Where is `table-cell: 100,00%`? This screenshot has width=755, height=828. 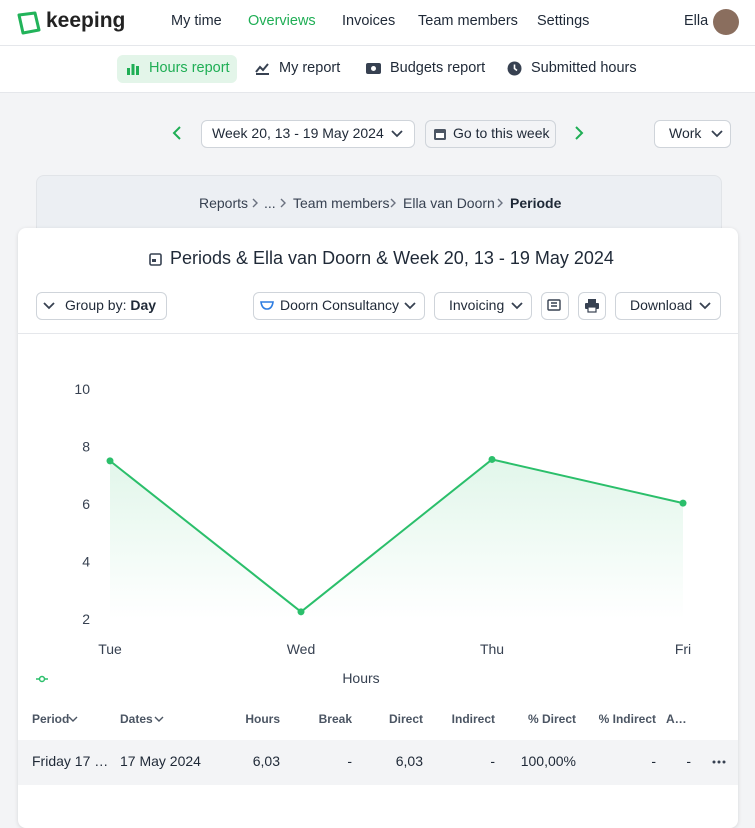
table-cell: 100,00% is located at coordinates (548, 761).